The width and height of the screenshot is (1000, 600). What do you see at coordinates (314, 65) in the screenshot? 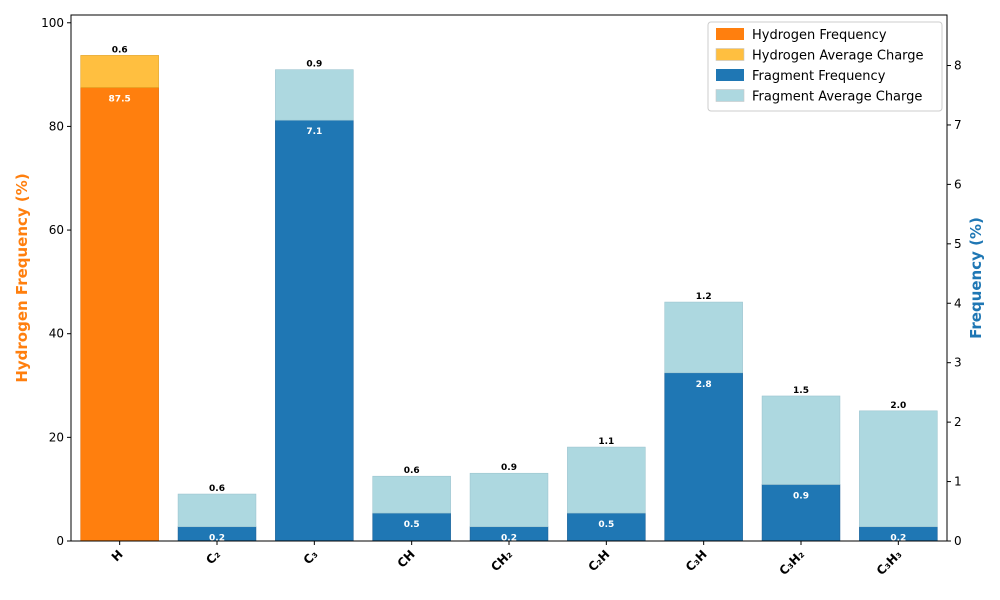
I see `data-label-fragment-average-charge-2: 0.9` at bounding box center [314, 65].